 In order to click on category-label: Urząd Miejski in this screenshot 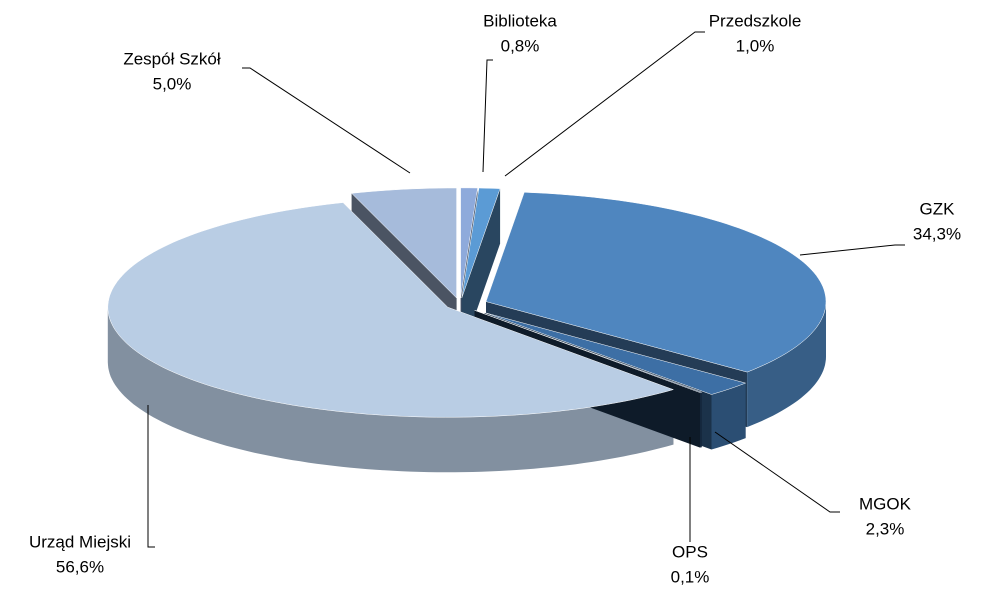, I will do `click(80, 541)`.